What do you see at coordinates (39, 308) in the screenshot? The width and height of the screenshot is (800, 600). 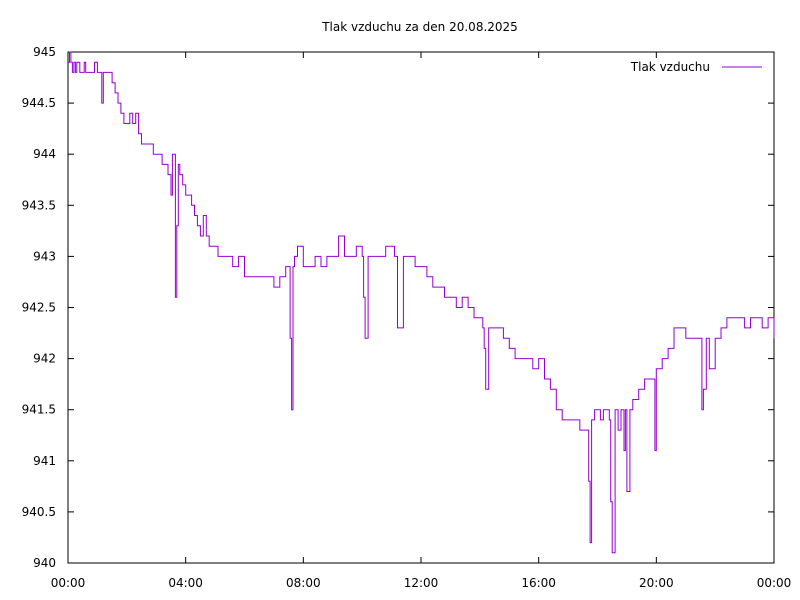 I see `y-tick-label: 942.5` at bounding box center [39, 308].